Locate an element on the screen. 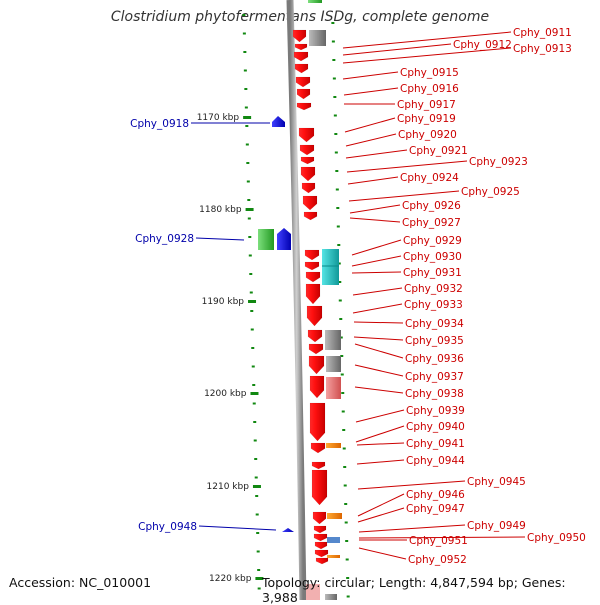 This screenshot has height=605, width=600. reverse-gene-label: Cphy_0948 is located at coordinates (167, 527).